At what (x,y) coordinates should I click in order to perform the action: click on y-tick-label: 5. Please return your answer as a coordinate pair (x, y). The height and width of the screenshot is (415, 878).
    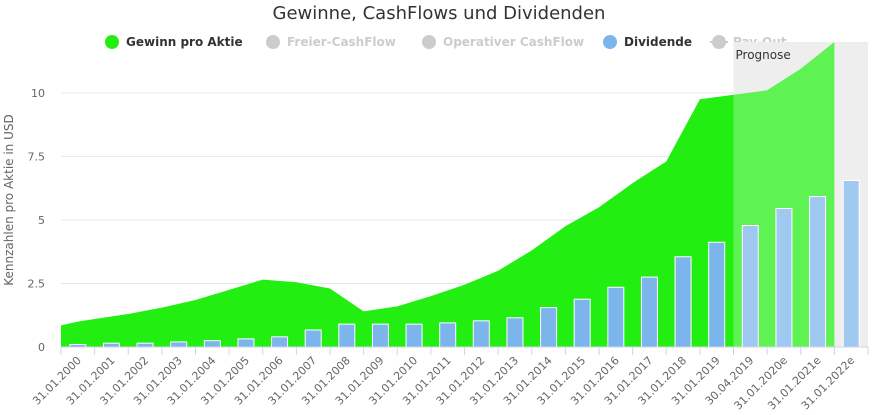
    Looking at the image, I should click on (41, 220).